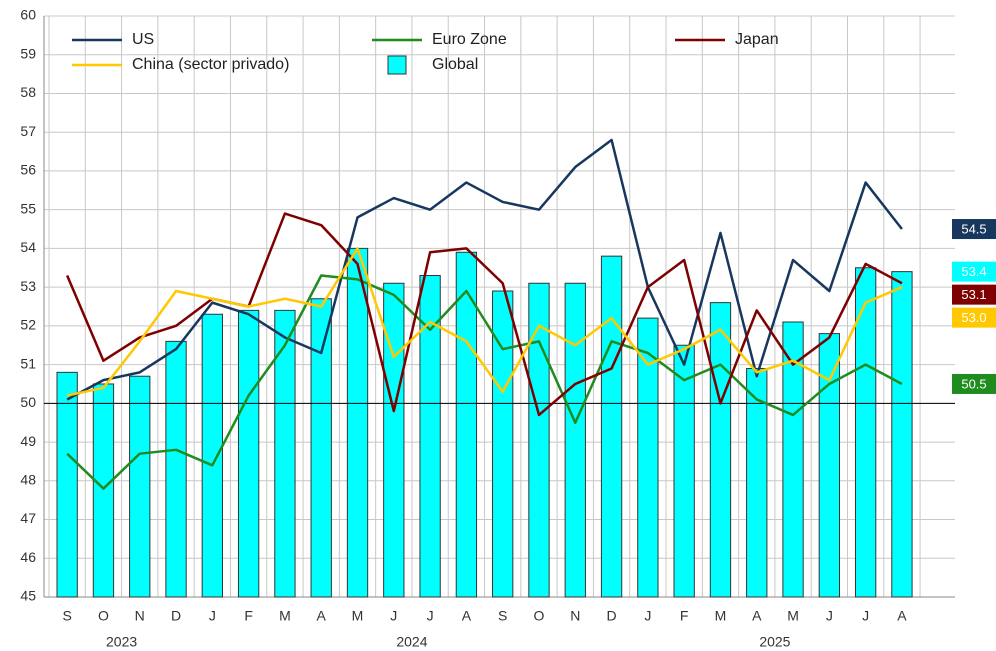 This screenshot has width=996, height=651. Describe the element at coordinates (455, 64) in the screenshot. I see `legend-label: Global` at that location.